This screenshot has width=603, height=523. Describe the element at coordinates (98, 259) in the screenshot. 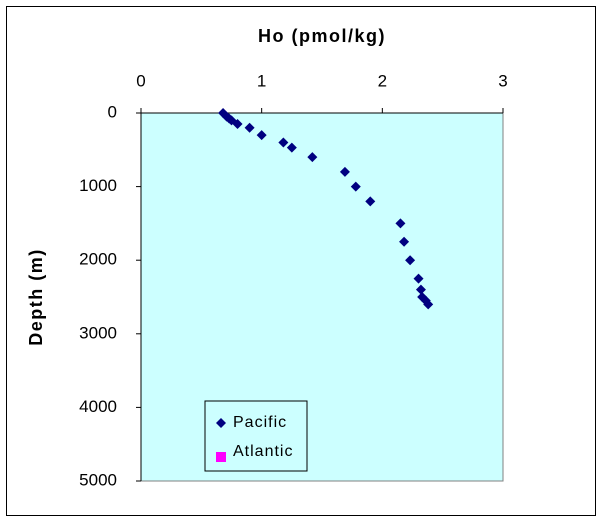

I see `y-tick-label: 2000` at that location.